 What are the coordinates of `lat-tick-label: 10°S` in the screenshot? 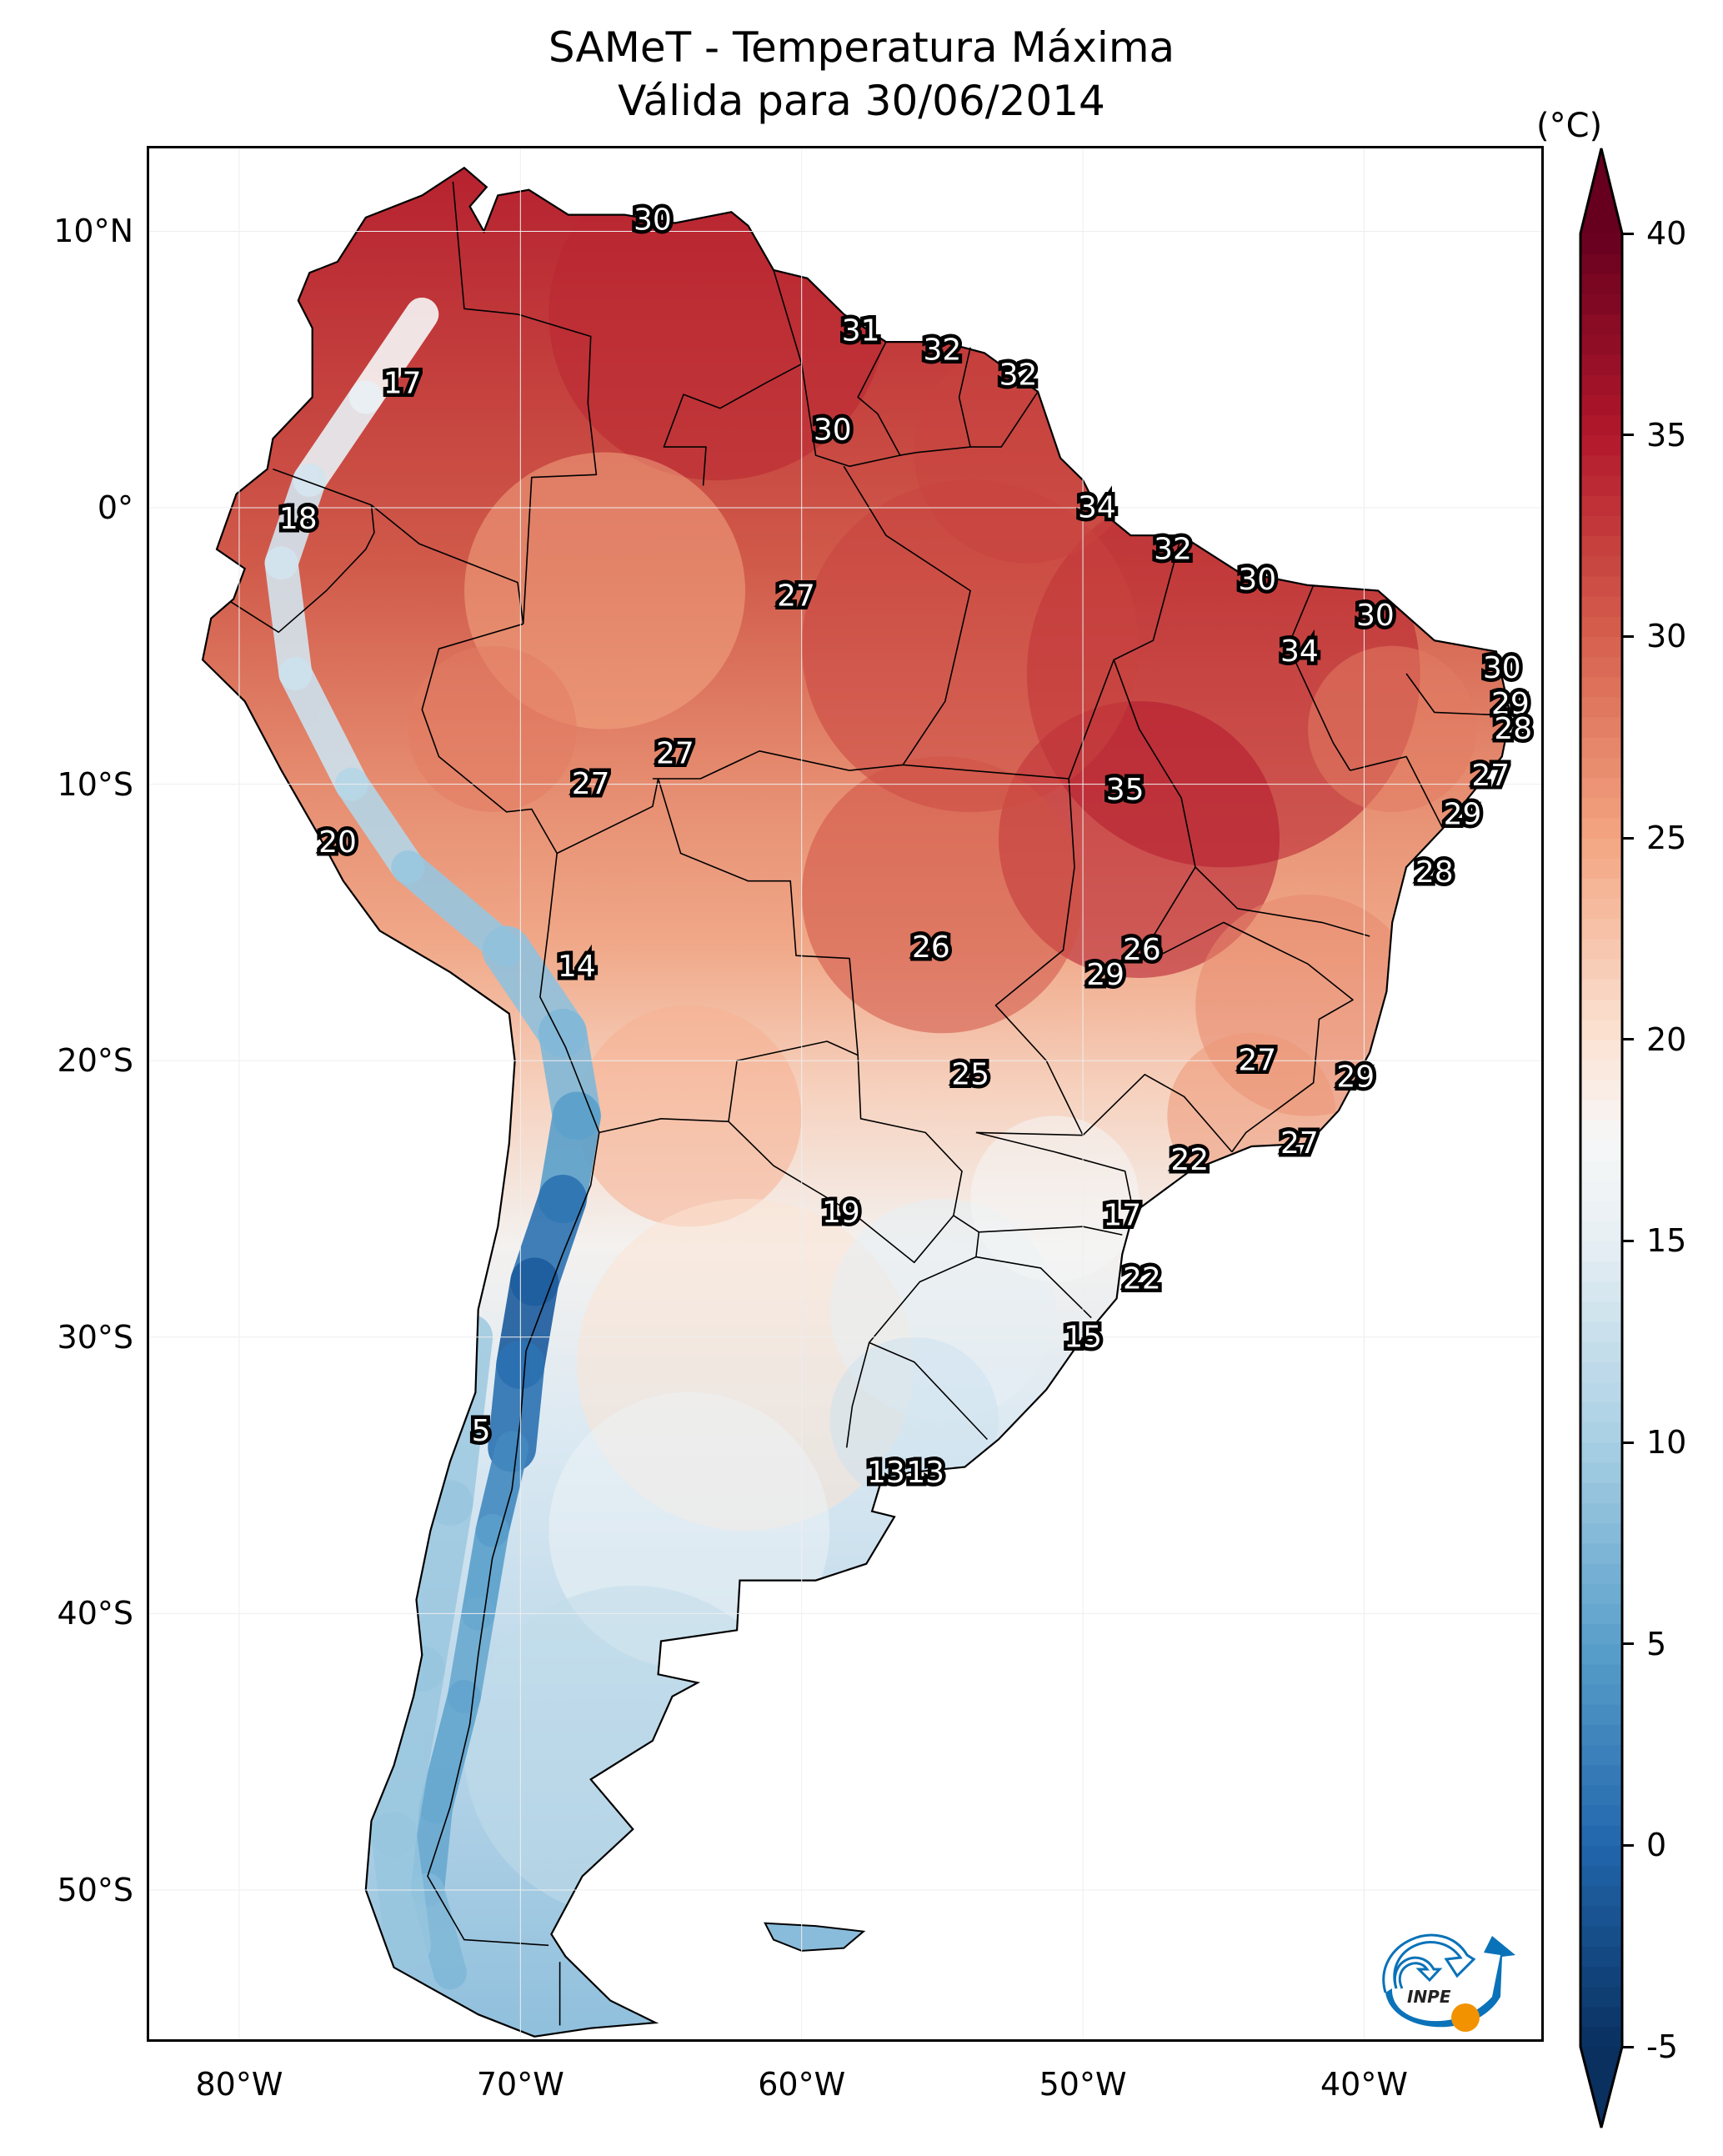 It's located at (95, 784).